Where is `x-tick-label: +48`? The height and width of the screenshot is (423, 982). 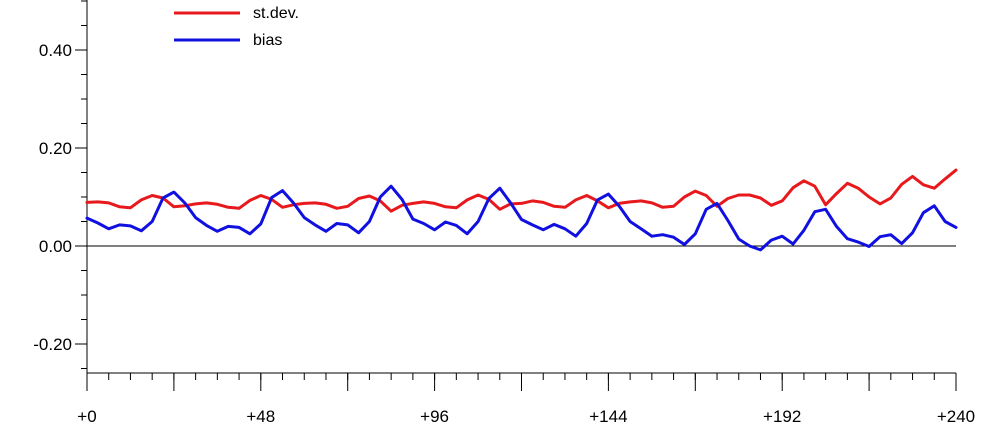
x-tick-label: +48 is located at coordinates (260, 415).